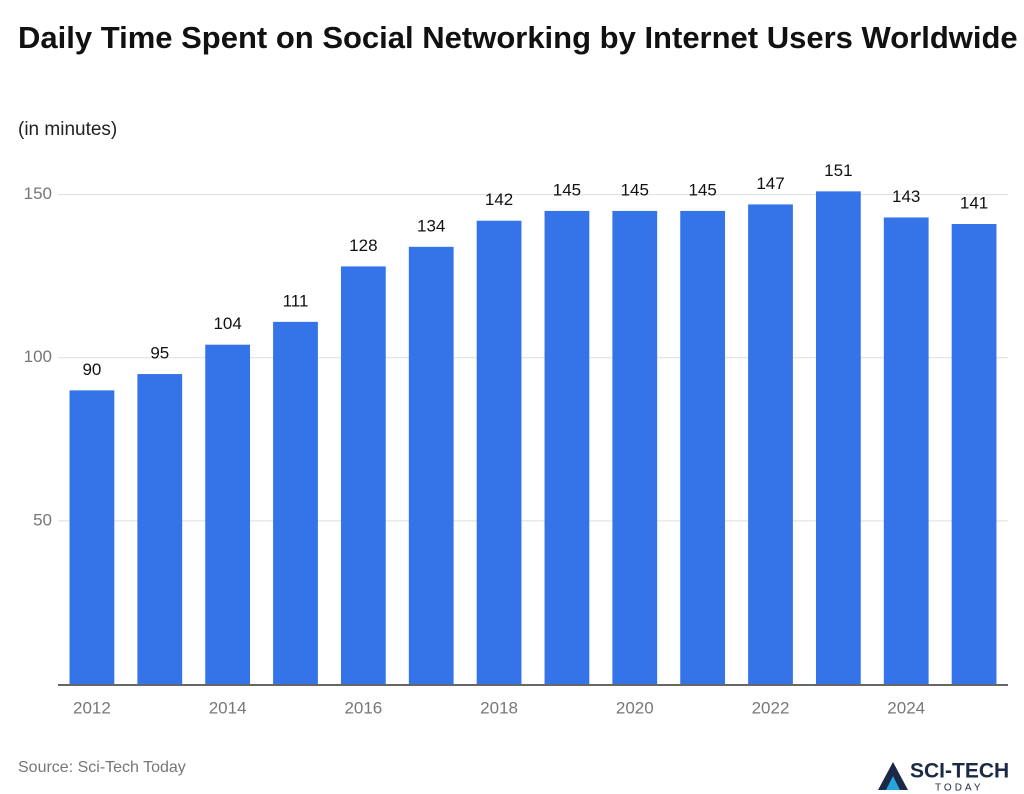 The width and height of the screenshot is (1024, 794). What do you see at coordinates (906, 196) in the screenshot?
I see `value-label: 143` at bounding box center [906, 196].